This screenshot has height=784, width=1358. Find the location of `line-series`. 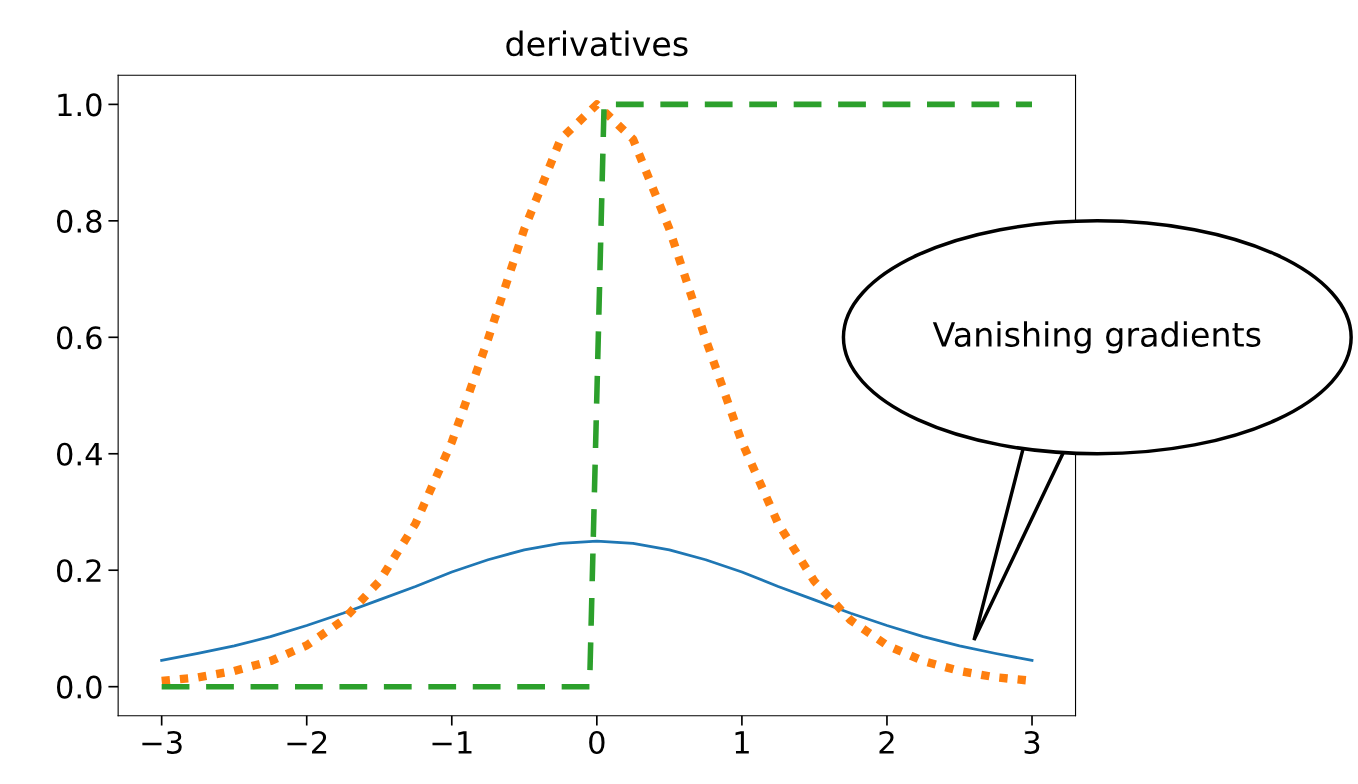

line-series is located at coordinates (597, 600).